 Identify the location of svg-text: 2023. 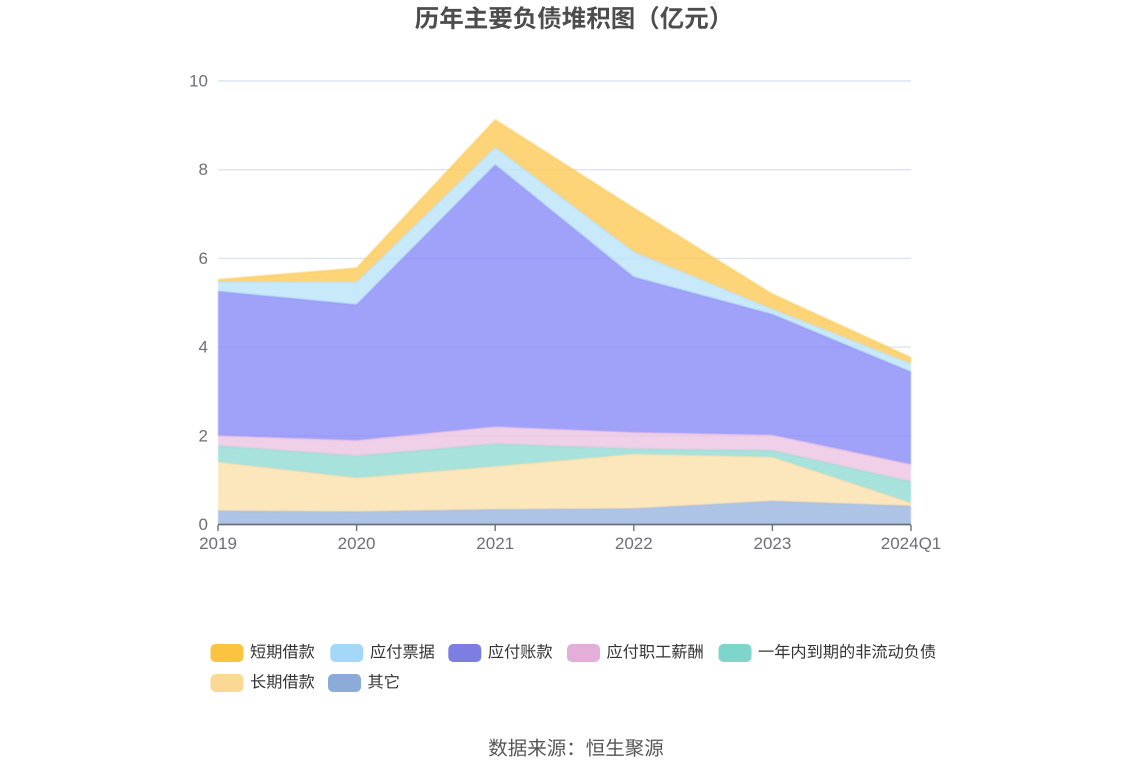
(772, 543).